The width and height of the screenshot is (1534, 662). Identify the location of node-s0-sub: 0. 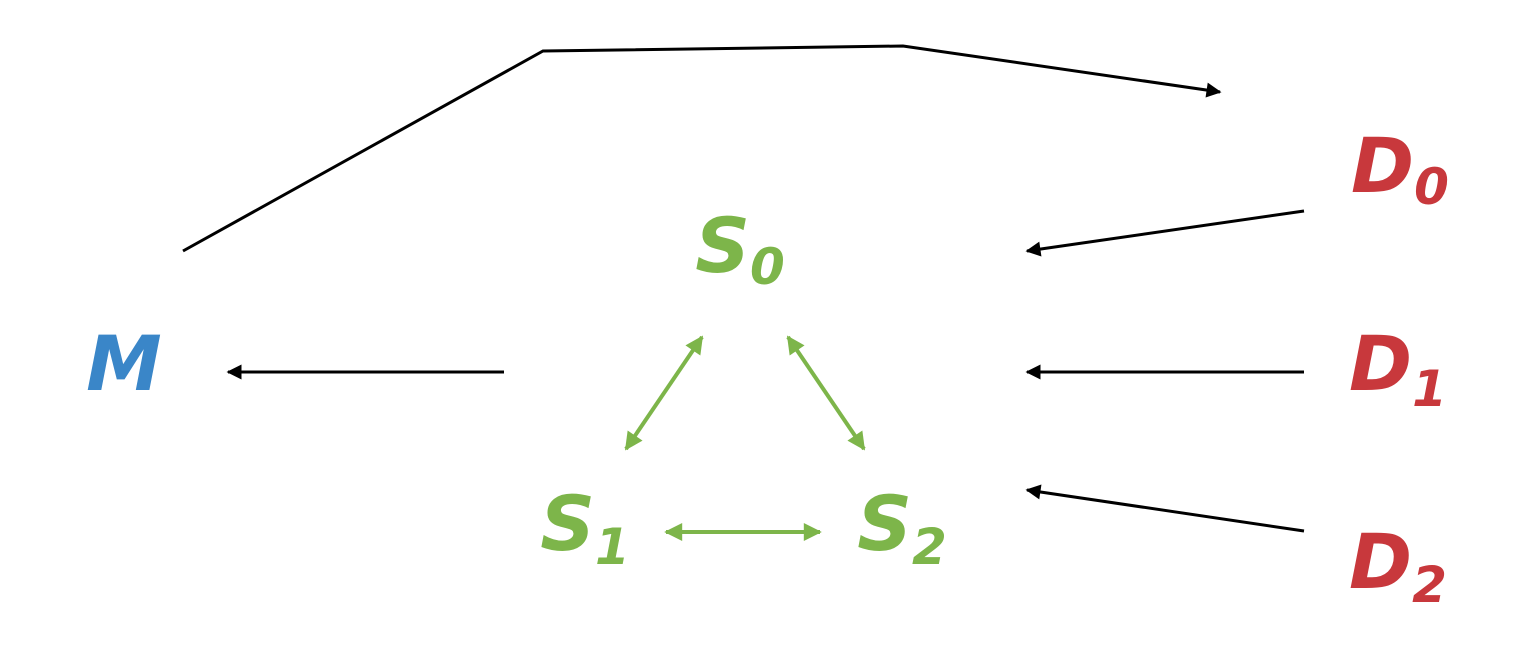
(767, 267).